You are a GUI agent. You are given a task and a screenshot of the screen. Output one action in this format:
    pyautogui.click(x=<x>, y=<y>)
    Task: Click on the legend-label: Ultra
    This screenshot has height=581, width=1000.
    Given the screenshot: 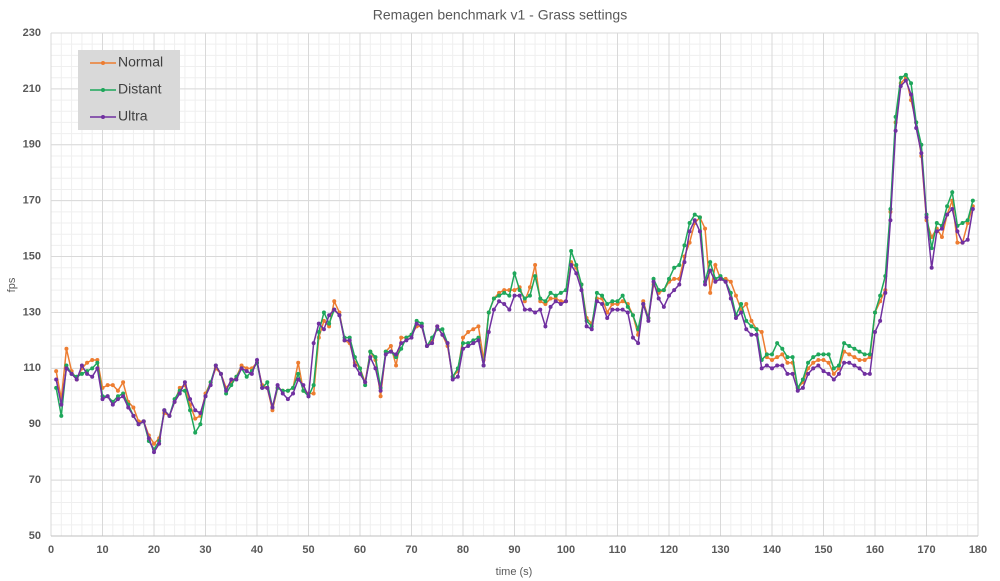 What is the action you would take?
    pyautogui.click(x=133, y=116)
    